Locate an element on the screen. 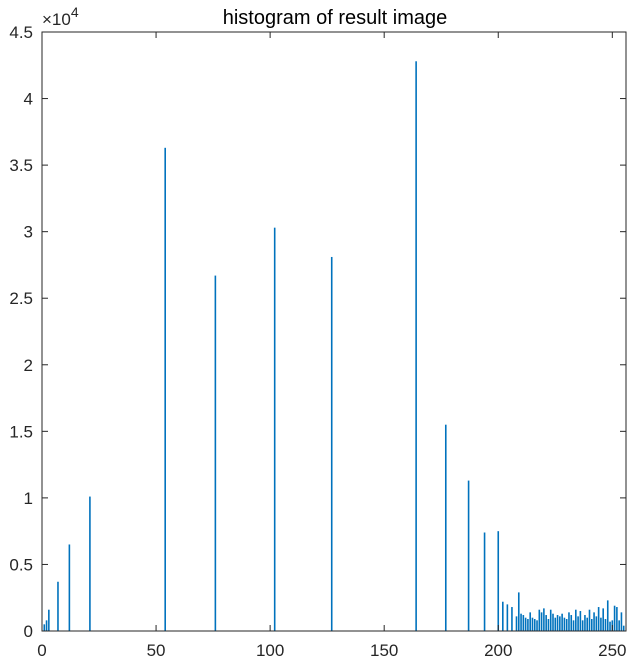 This screenshot has width=630, height=660. y-axis-exponent: ×10⁴ is located at coordinates (60, 16).